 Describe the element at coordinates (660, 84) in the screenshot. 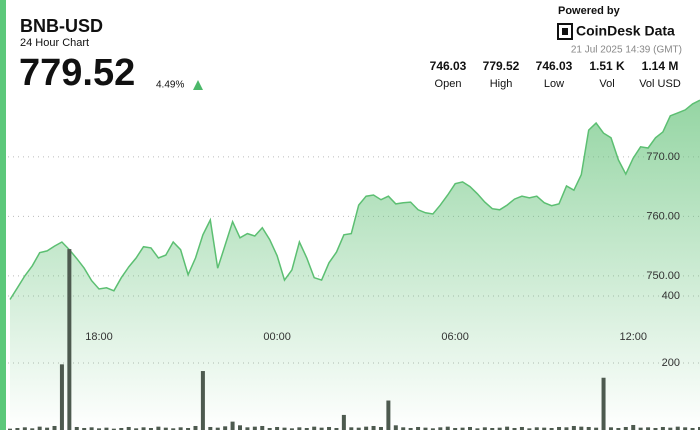

I see `stat-label: Vol USD` at that location.